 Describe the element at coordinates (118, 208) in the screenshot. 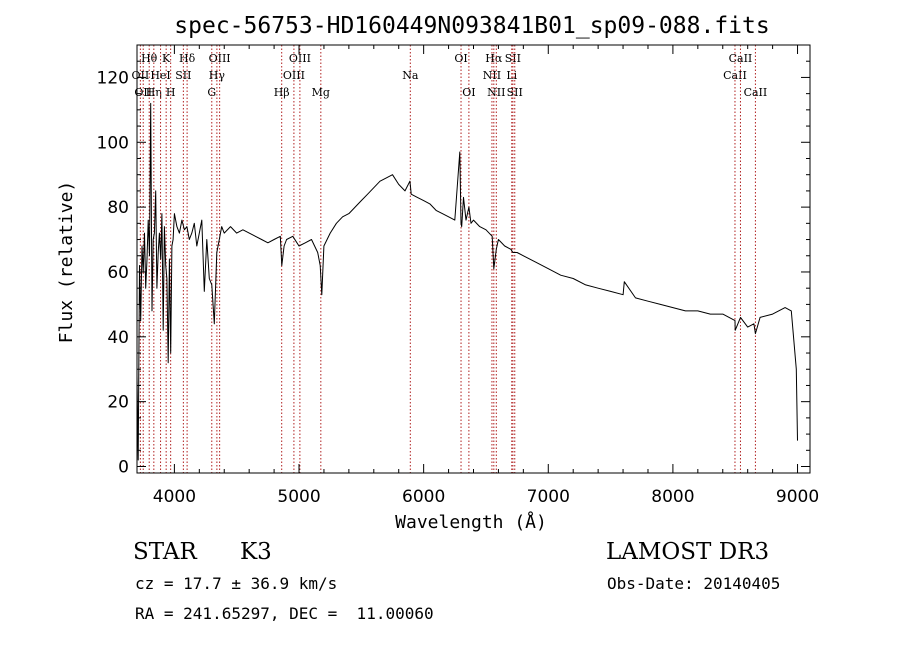

I see `y-tick-label: 80` at that location.